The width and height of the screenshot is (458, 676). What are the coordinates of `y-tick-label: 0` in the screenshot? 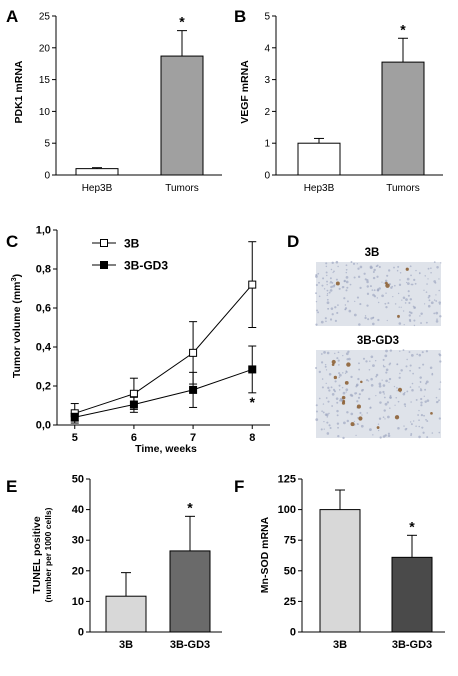 It's located at (293, 633).